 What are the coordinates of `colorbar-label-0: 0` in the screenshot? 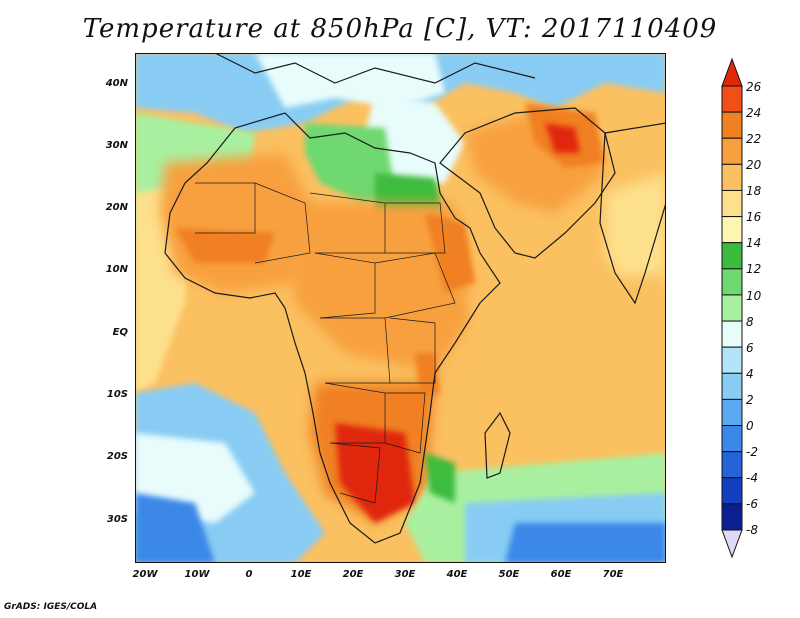 It's located at (750, 426).